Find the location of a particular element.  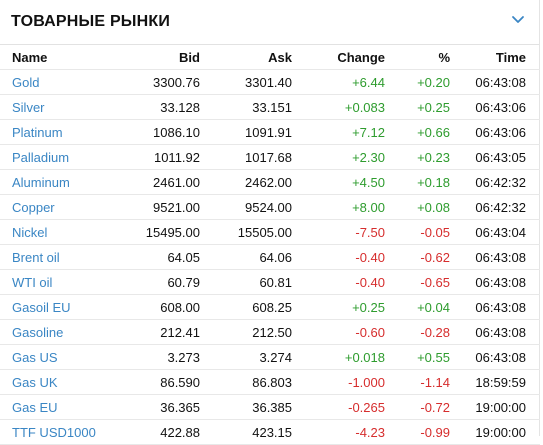

widget-header: ТОВАРНЫЕ РЫНКИ is located at coordinates (269, 22).